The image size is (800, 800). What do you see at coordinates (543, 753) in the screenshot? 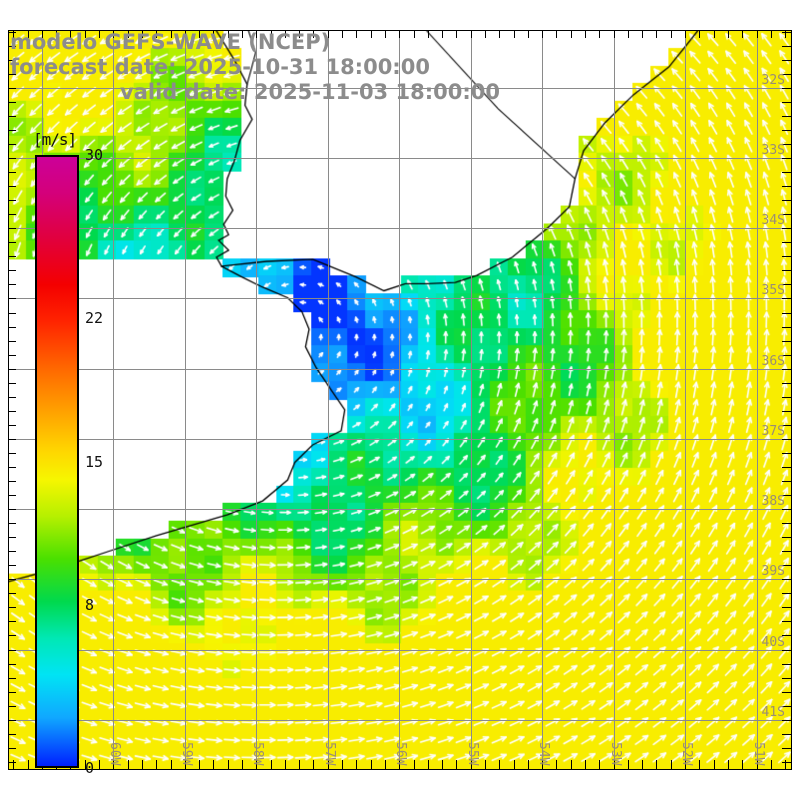
I see `longitude-label: 54W` at bounding box center [543, 753].